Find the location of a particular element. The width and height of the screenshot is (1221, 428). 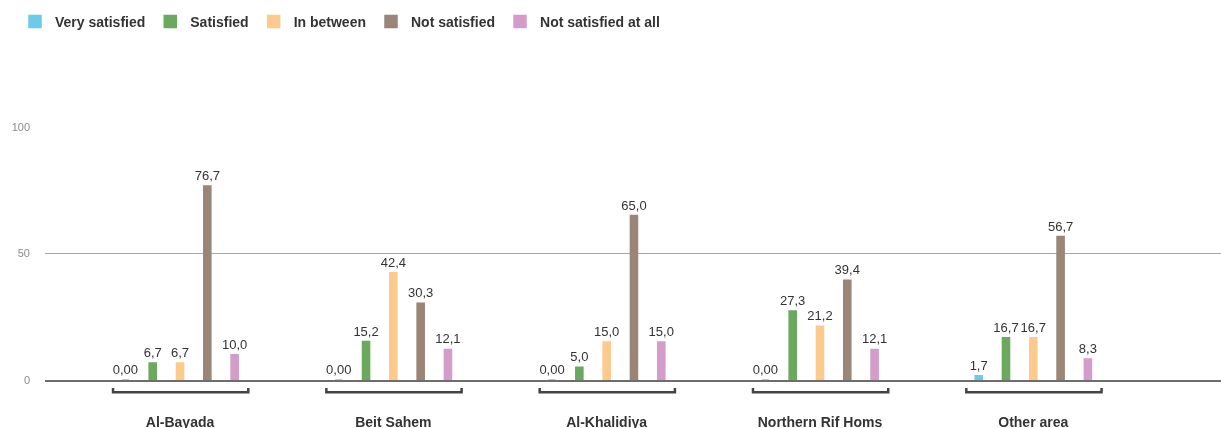

x-tick-label: Other area is located at coordinates (1033, 420).